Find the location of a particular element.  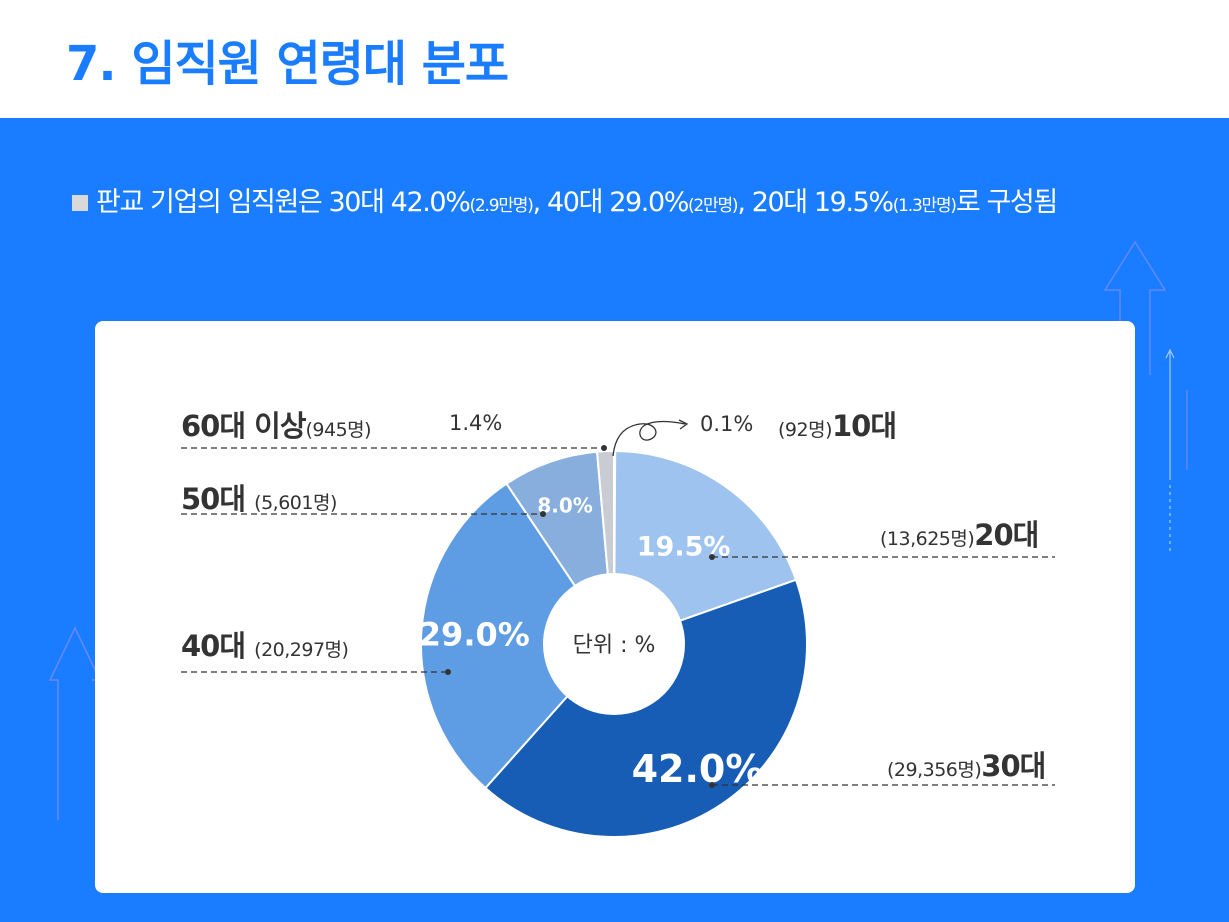

summary-sub-2: (2만명) is located at coordinates (713, 206).